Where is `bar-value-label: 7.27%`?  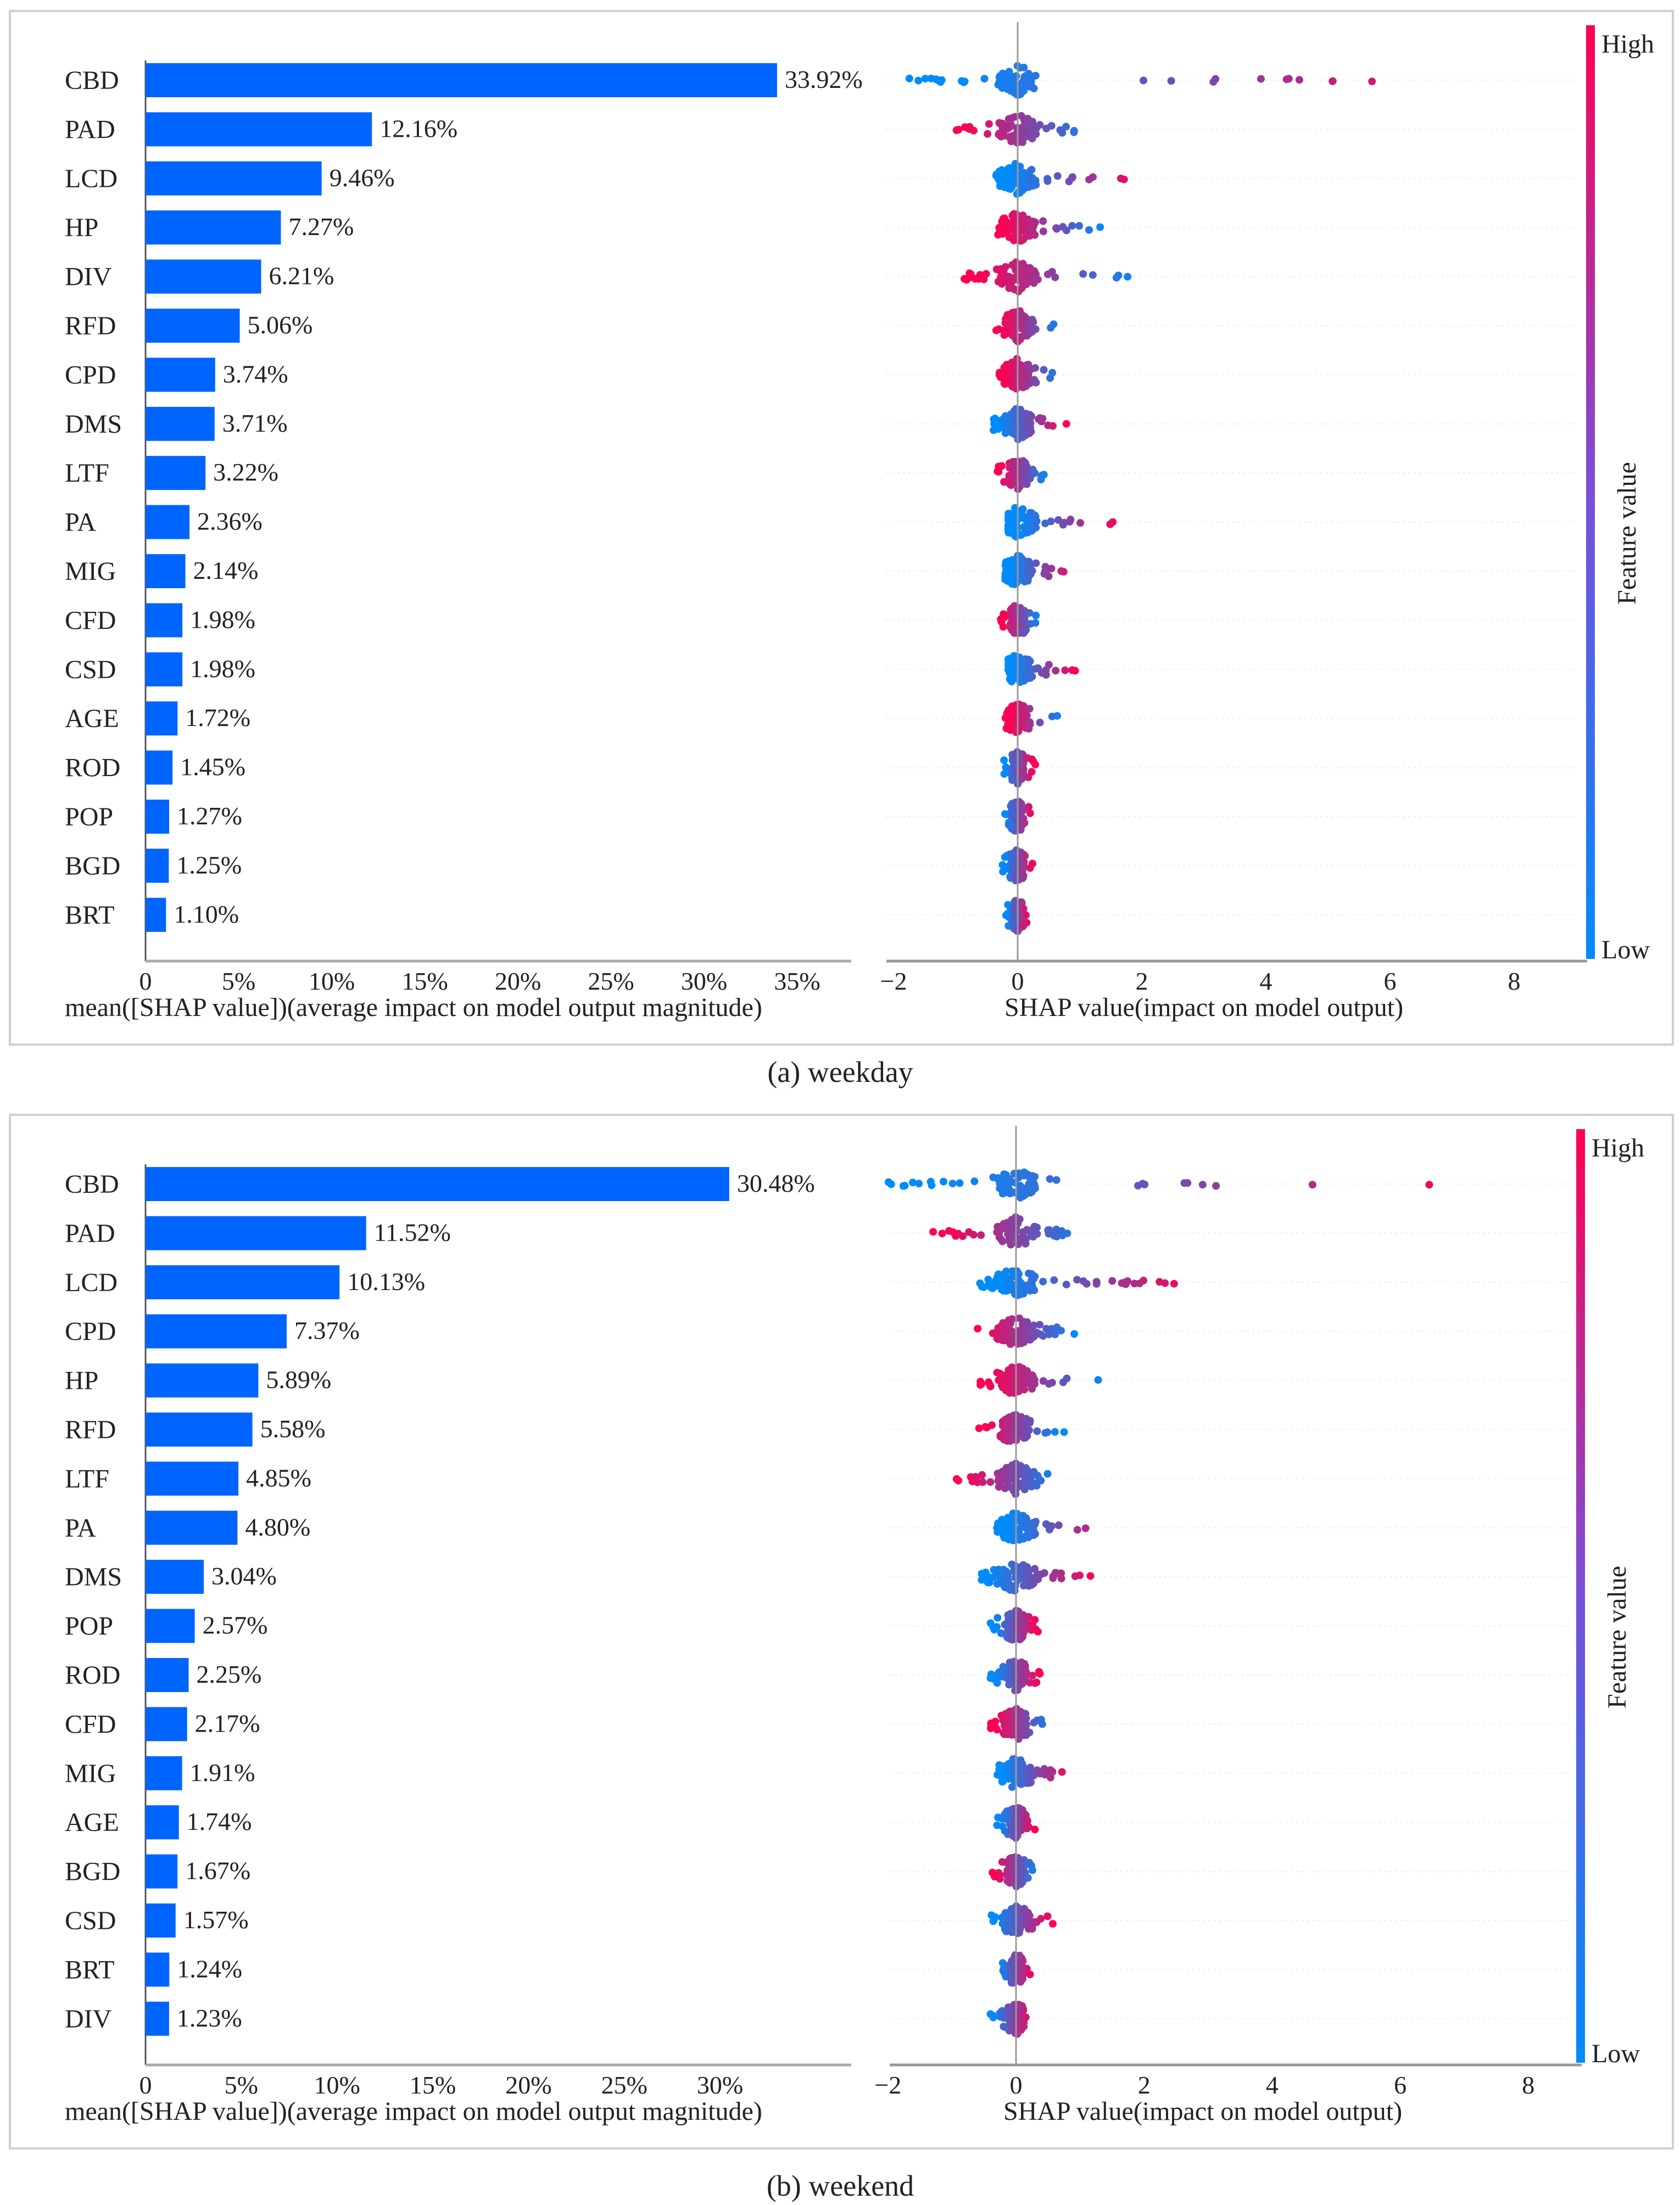 bar-value-label: 7.27% is located at coordinates (321, 227).